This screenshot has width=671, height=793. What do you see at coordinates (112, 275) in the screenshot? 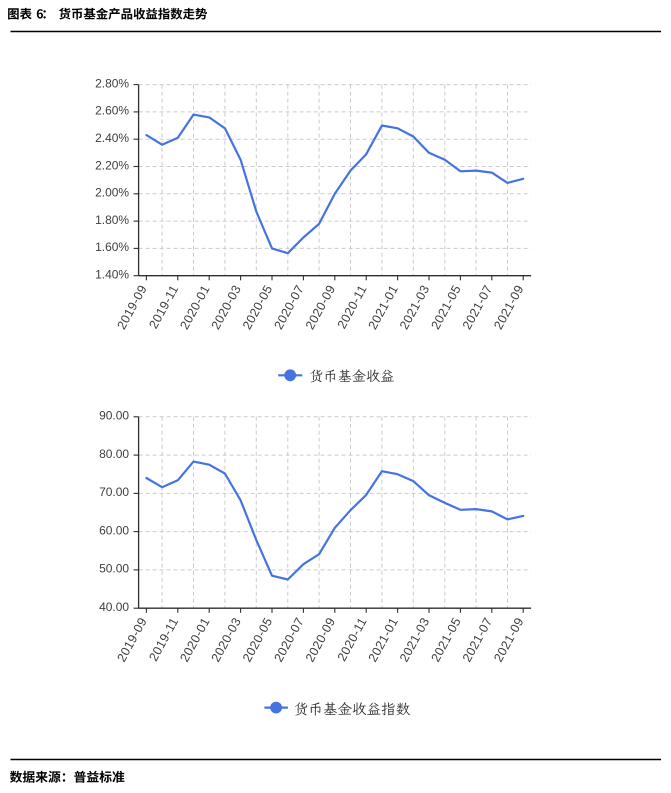
I see `svg-text: 1.40%` at bounding box center [112, 275].